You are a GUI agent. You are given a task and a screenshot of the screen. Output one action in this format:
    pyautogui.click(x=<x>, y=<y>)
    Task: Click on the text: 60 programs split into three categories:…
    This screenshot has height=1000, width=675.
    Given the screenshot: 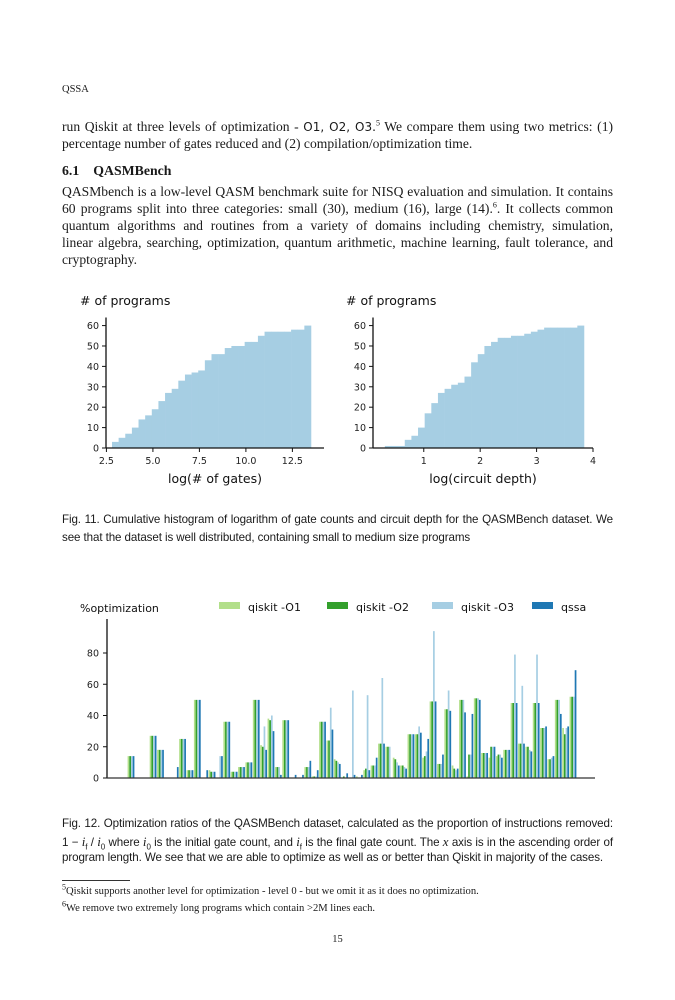 What is the action you would take?
    pyautogui.click(x=277, y=208)
    